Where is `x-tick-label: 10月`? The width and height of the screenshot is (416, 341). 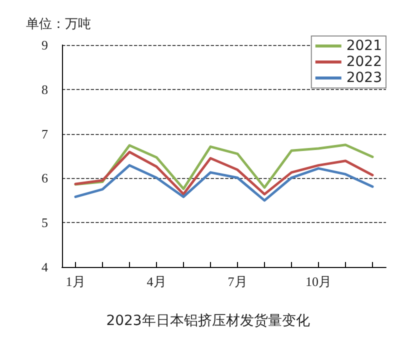 x-tick-label: 10月 is located at coordinates (319, 281).